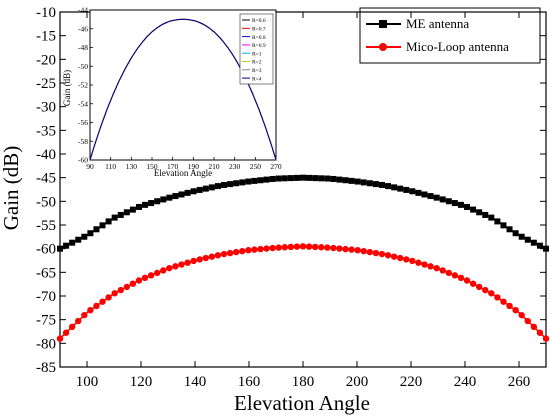  Describe the element at coordinates (46, 37) in the screenshot. I see `y-tick-label: -15` at that location.